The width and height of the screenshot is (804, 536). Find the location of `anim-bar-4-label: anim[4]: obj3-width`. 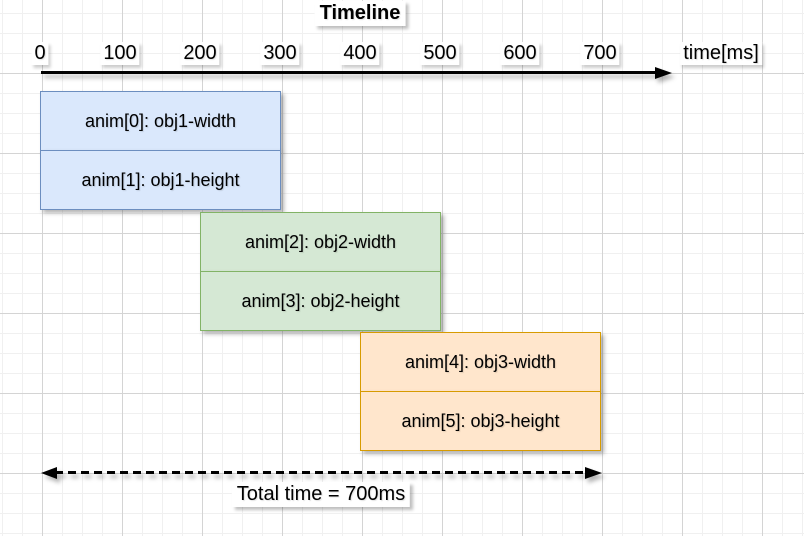

anim-bar-4-label: anim[4]: obj3-width is located at coordinates (480, 361).